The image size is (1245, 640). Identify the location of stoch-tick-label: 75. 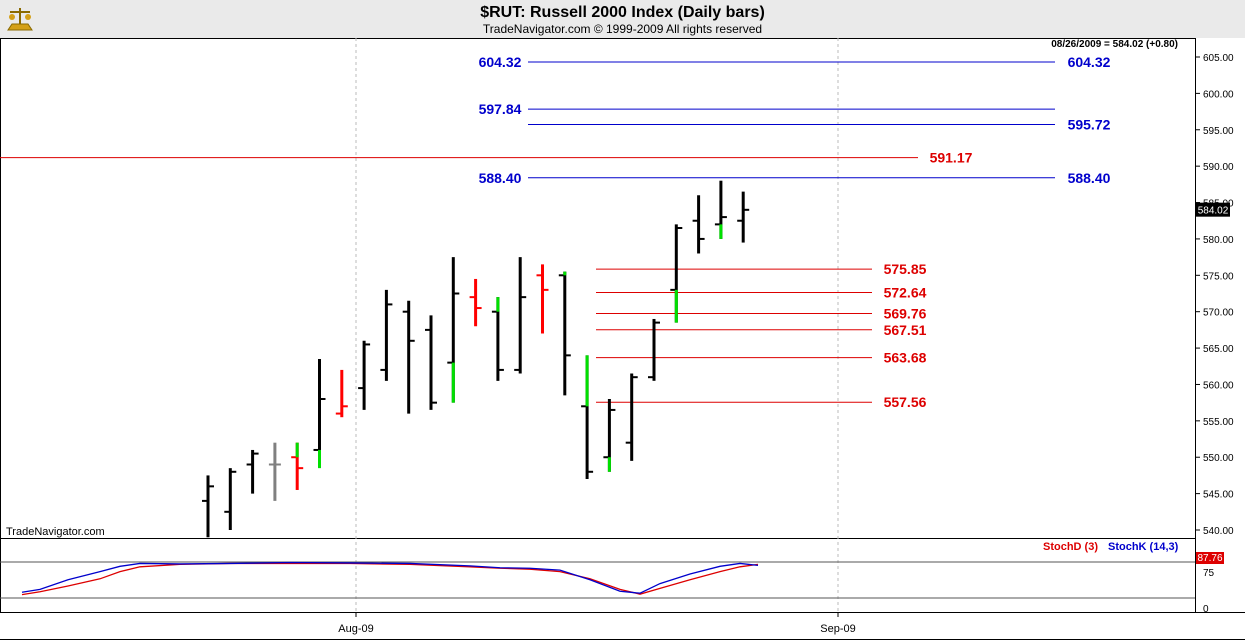
(1209, 573).